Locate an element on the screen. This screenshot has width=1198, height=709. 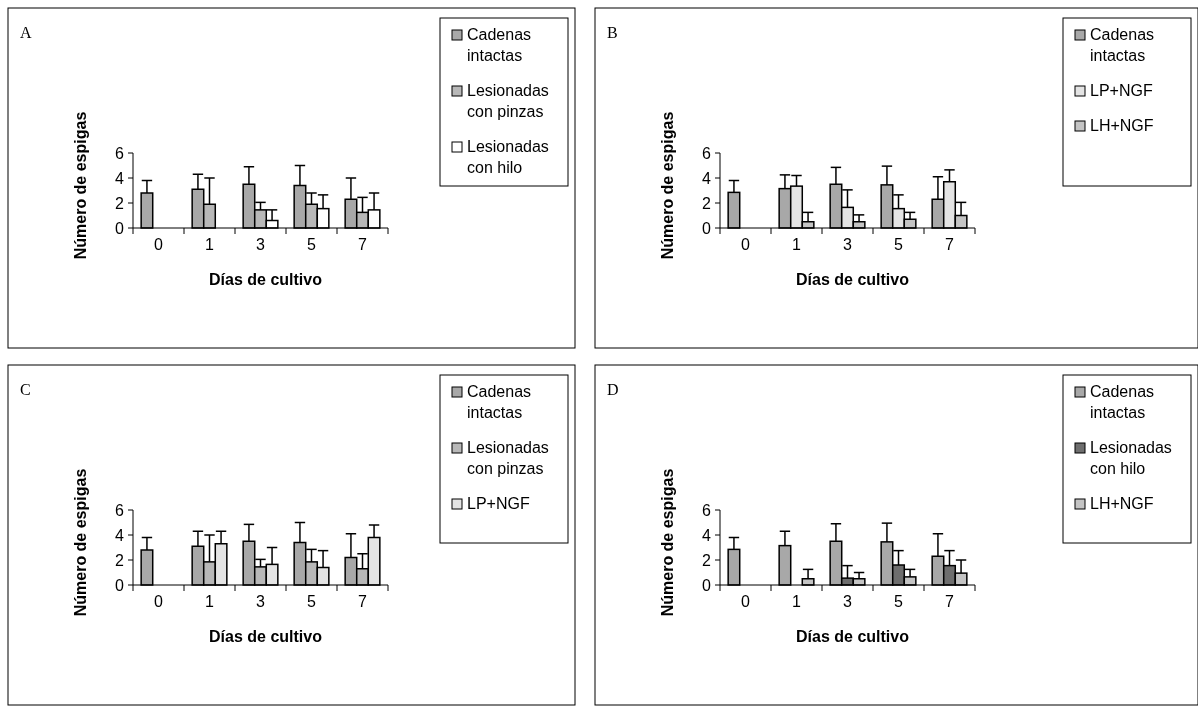
chart-title: C is located at coordinates (25, 389).